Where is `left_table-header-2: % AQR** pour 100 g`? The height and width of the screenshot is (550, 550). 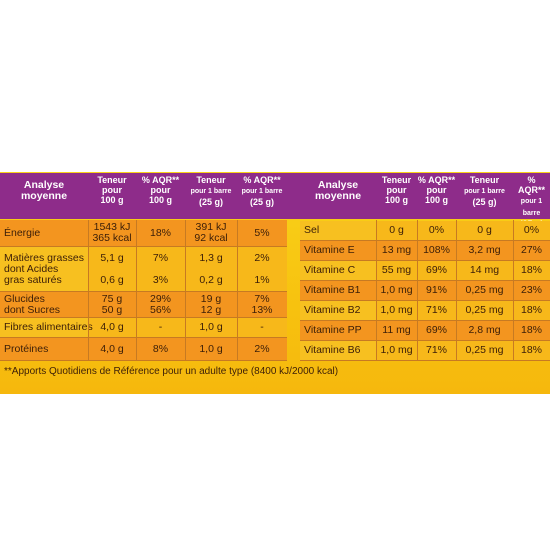
left_table-header-2: % AQR** pour 100 g is located at coordinates (160, 190).